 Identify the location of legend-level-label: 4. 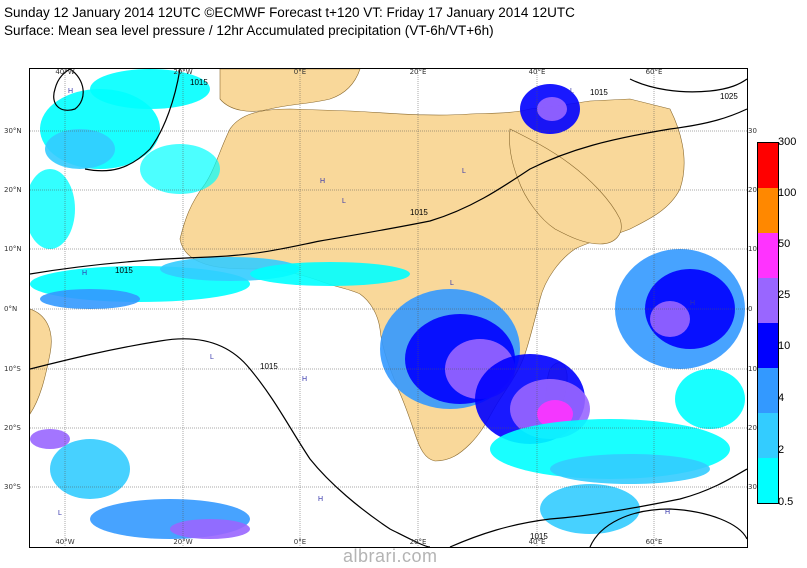
(781, 398).